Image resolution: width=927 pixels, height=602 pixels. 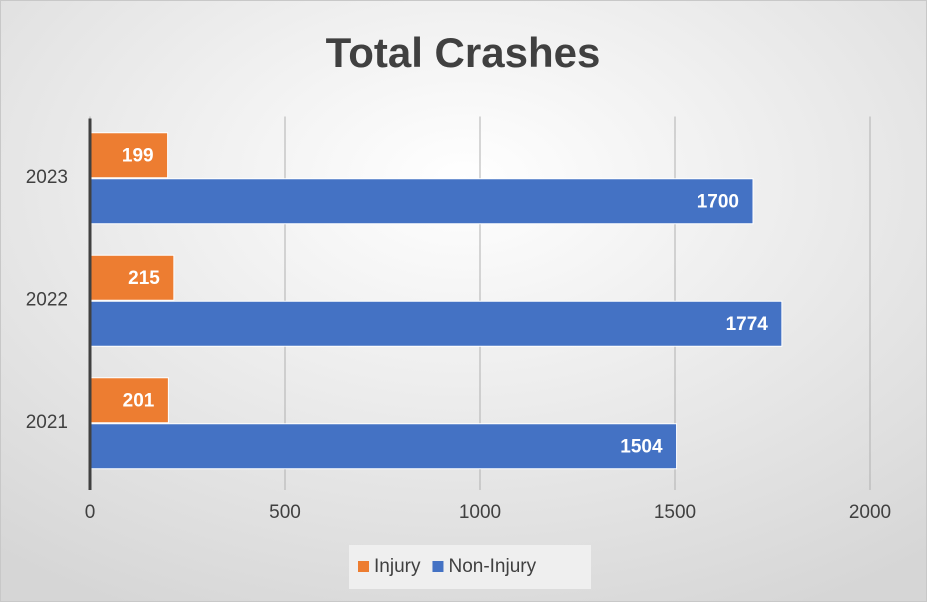 I want to click on data-label: 1700, so click(x=718, y=201).